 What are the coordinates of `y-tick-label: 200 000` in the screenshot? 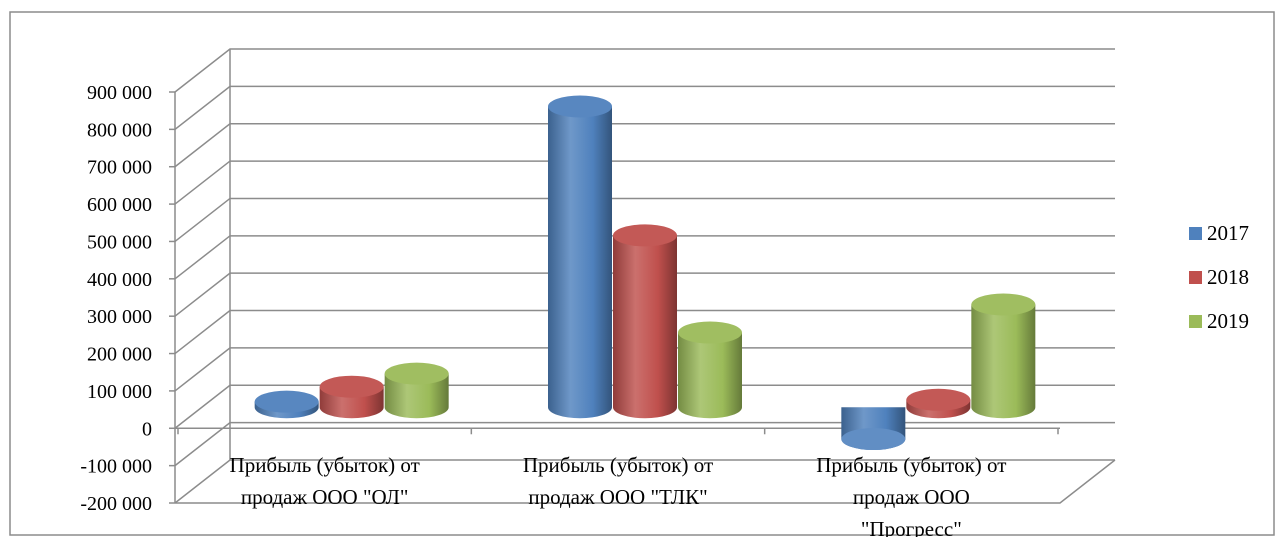 It's located at (119, 355).